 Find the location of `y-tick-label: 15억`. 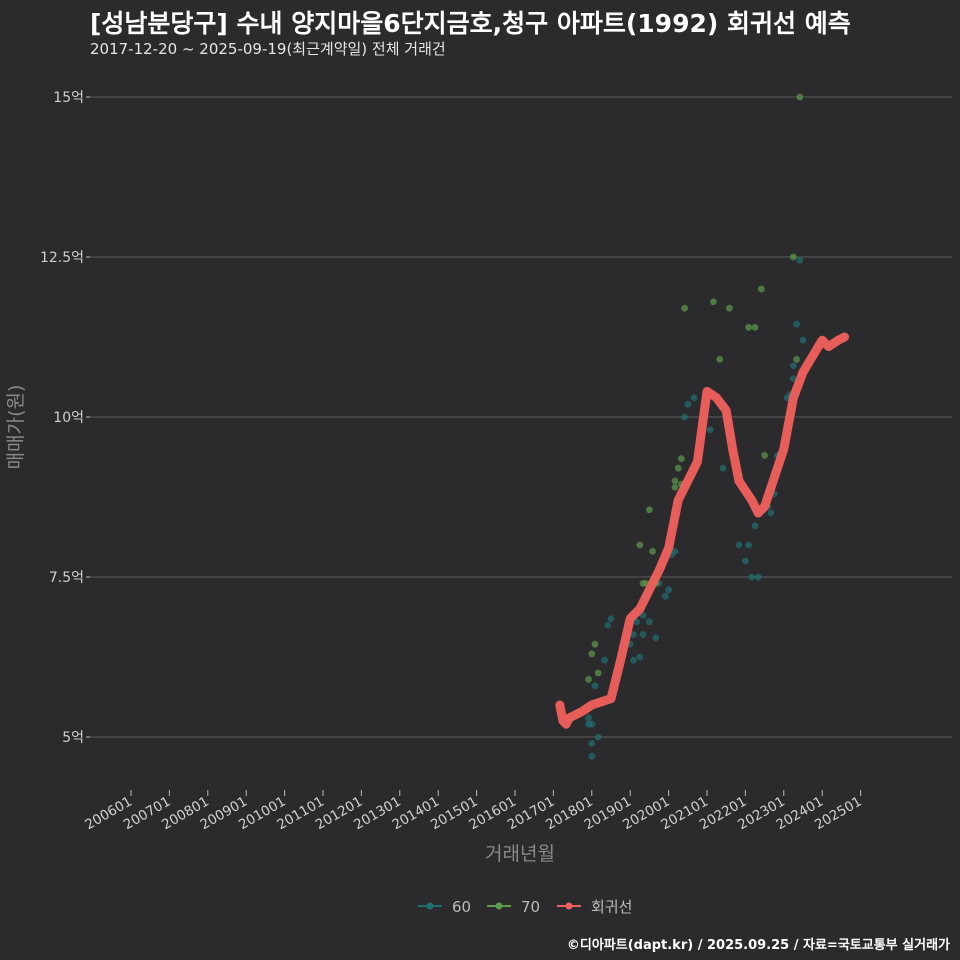

y-tick-label: 15억 is located at coordinates (68, 98).